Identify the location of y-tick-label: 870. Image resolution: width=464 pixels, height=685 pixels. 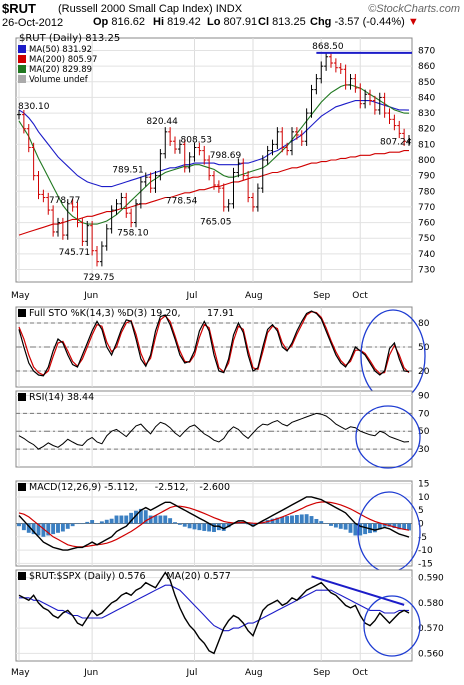
(426, 52).